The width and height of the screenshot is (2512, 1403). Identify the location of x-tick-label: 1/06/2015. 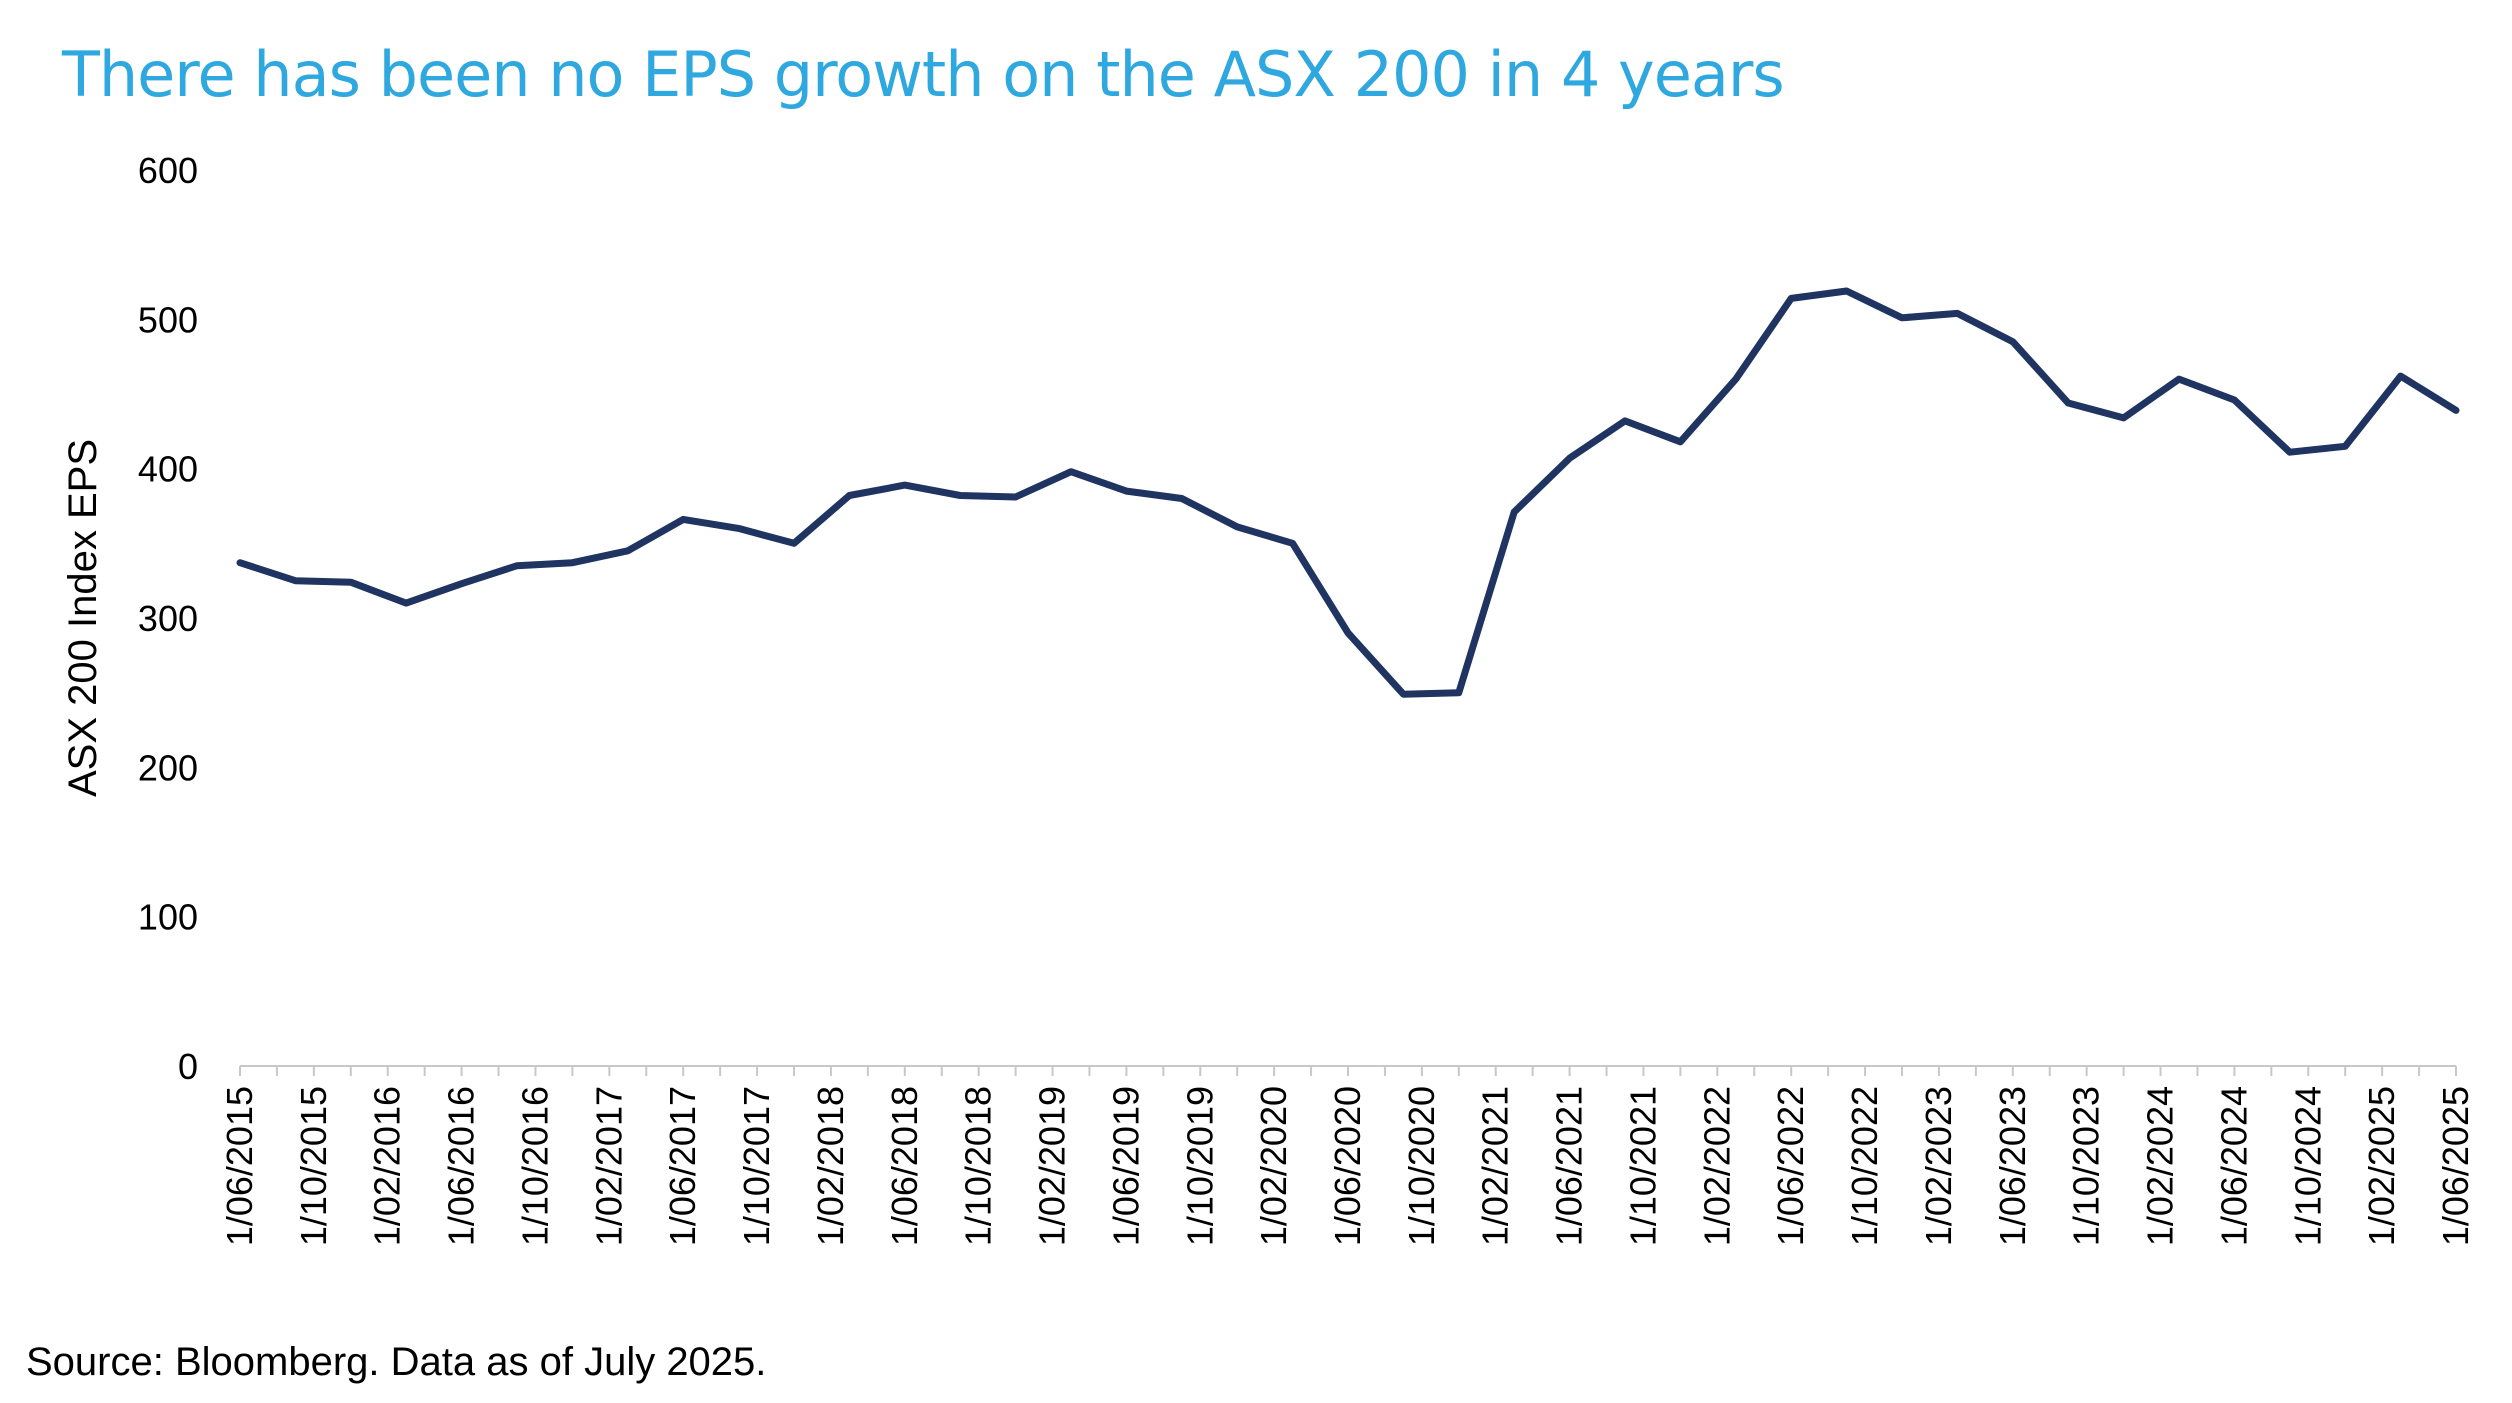
(239, 1166).